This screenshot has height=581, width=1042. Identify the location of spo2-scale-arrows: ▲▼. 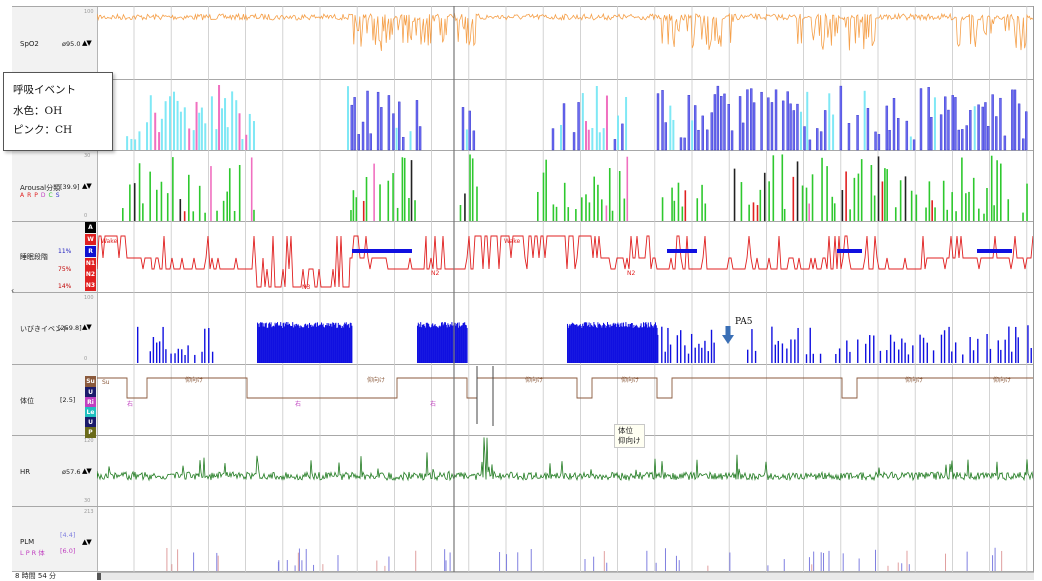
(87, 43).